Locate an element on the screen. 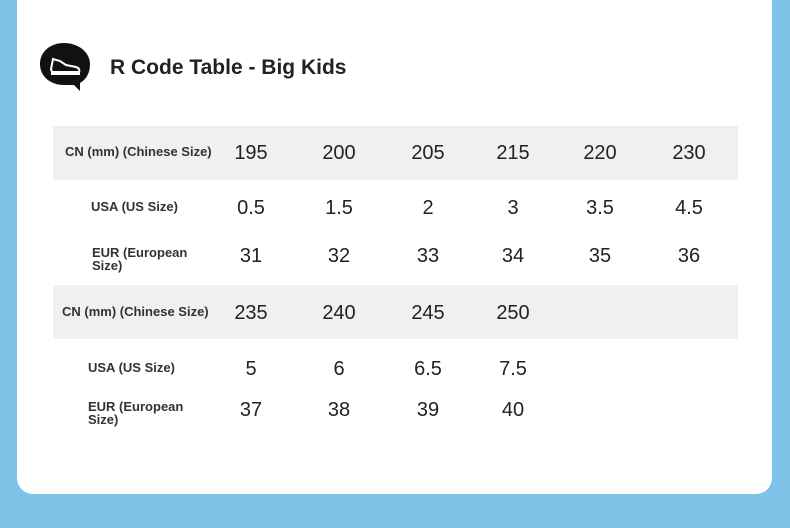 Image resolution: width=790 pixels, height=528 pixels. size-value: 235 is located at coordinates (251, 313).